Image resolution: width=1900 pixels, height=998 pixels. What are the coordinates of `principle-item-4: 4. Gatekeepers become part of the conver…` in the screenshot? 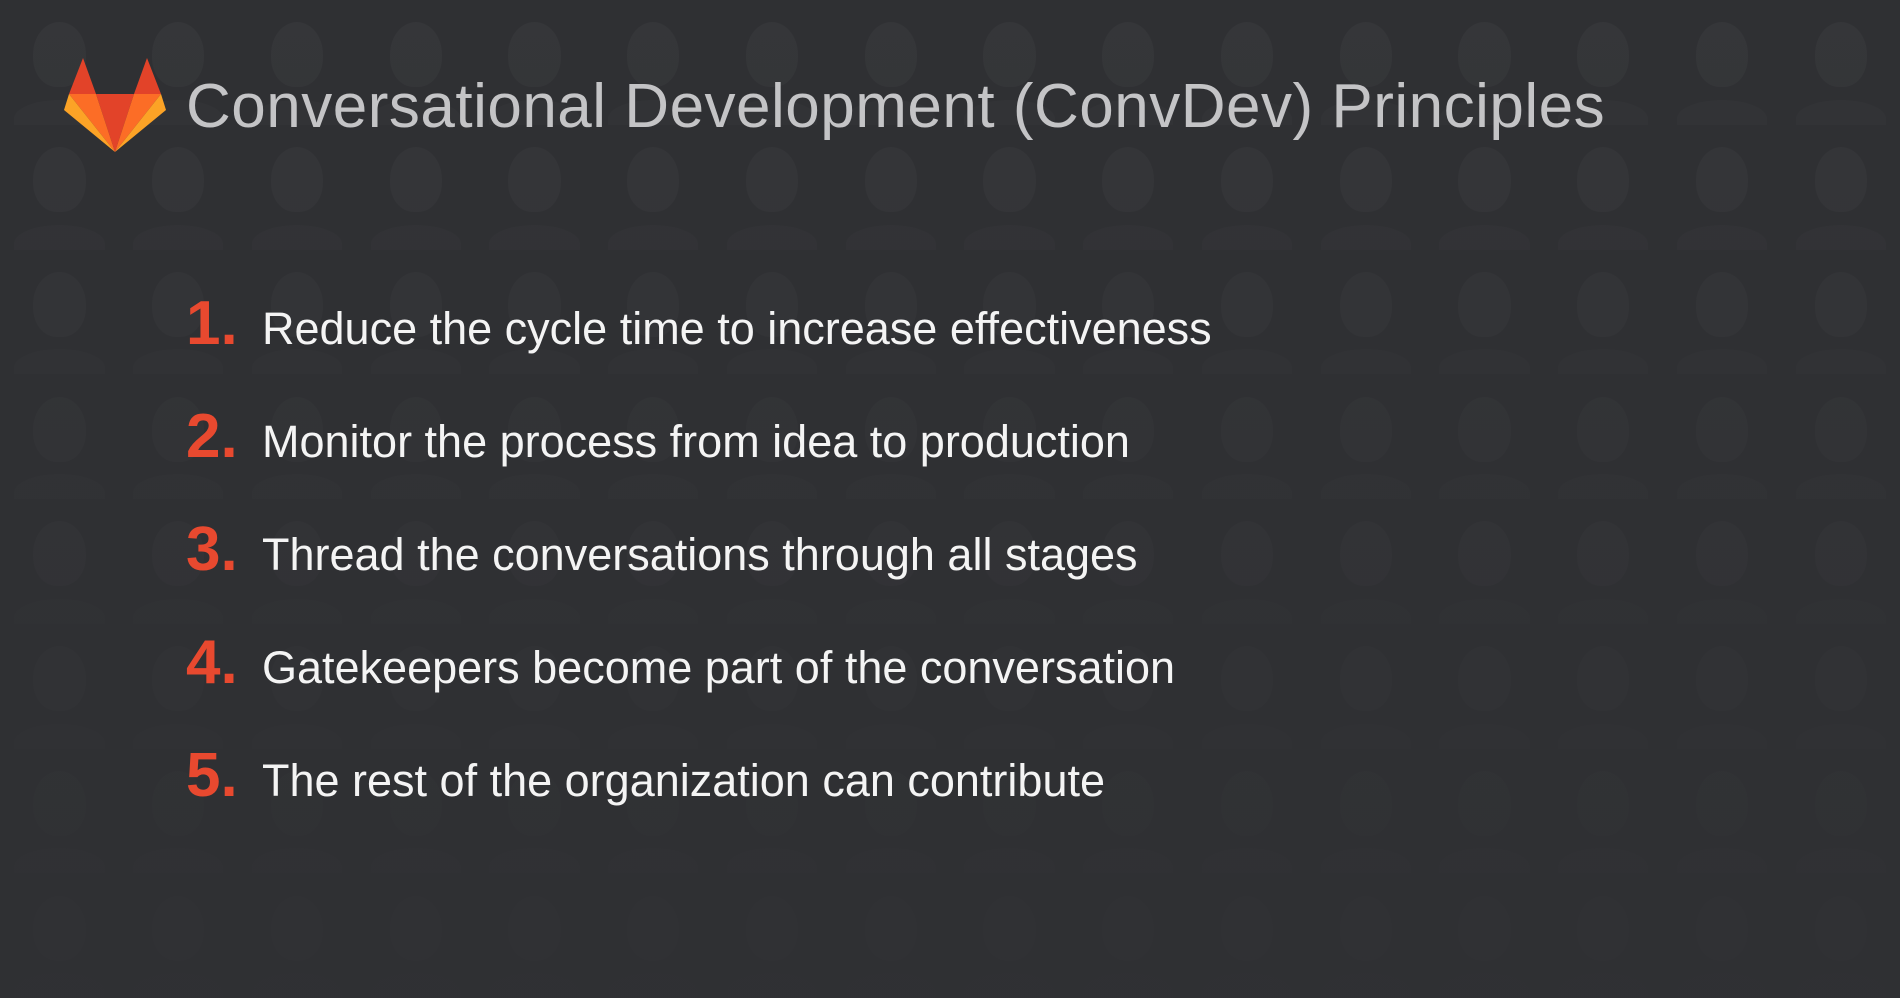 It's located at (699, 683).